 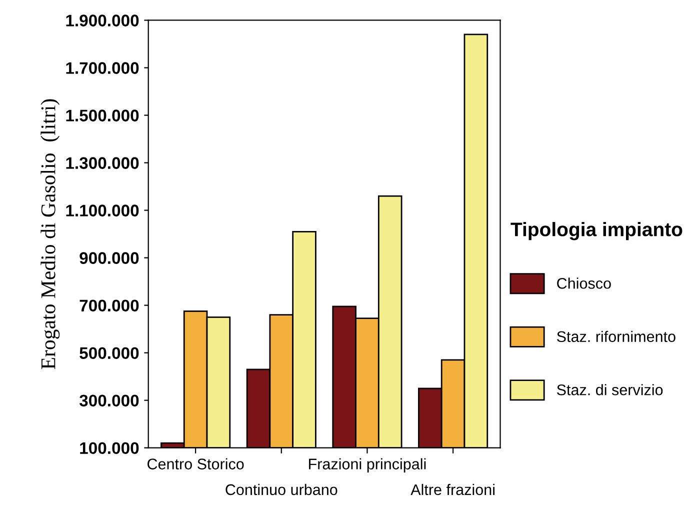 I want to click on legend-label: Staz. rifornimento, so click(x=616, y=336).